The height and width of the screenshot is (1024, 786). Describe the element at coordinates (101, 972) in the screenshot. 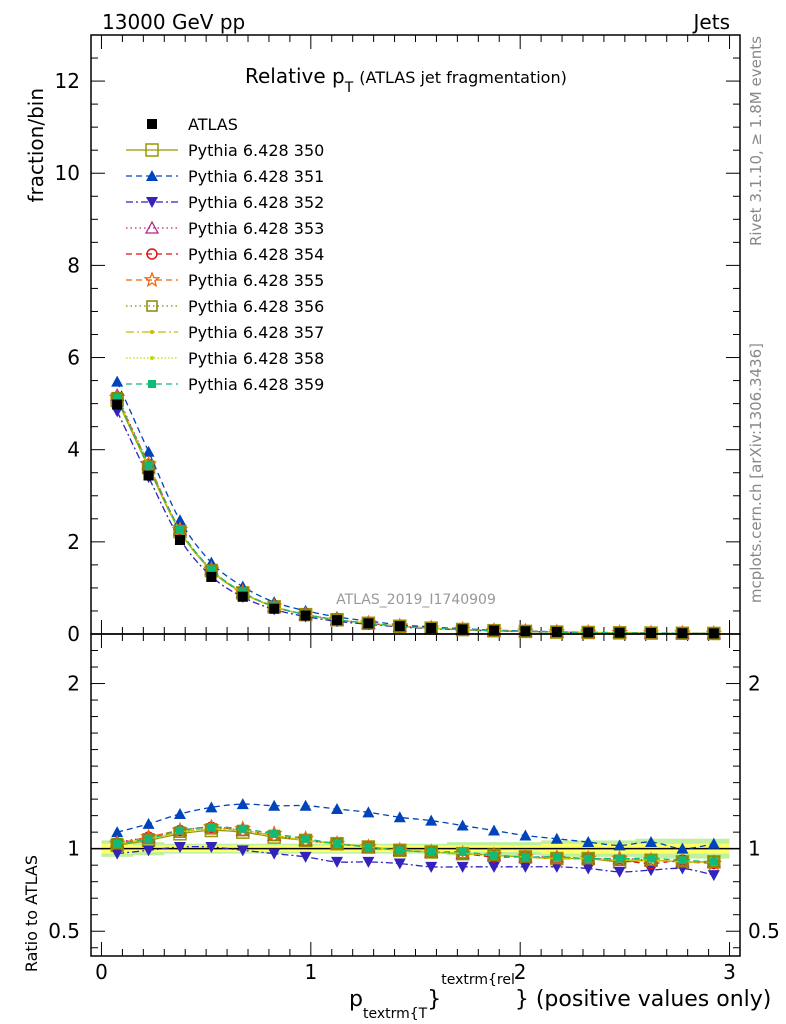

I see `x-tick-label: 0` at that location.